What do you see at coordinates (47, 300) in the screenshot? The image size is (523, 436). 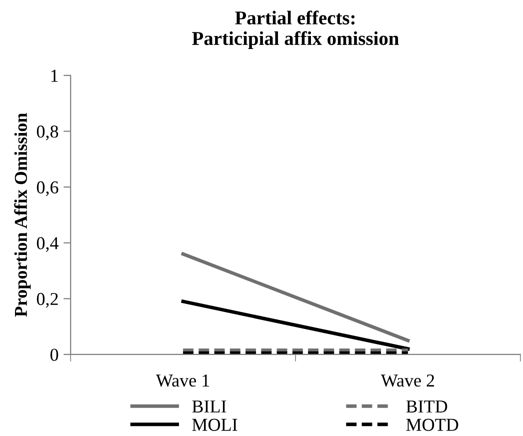 I see `y-tick-label: 0,2` at bounding box center [47, 300].